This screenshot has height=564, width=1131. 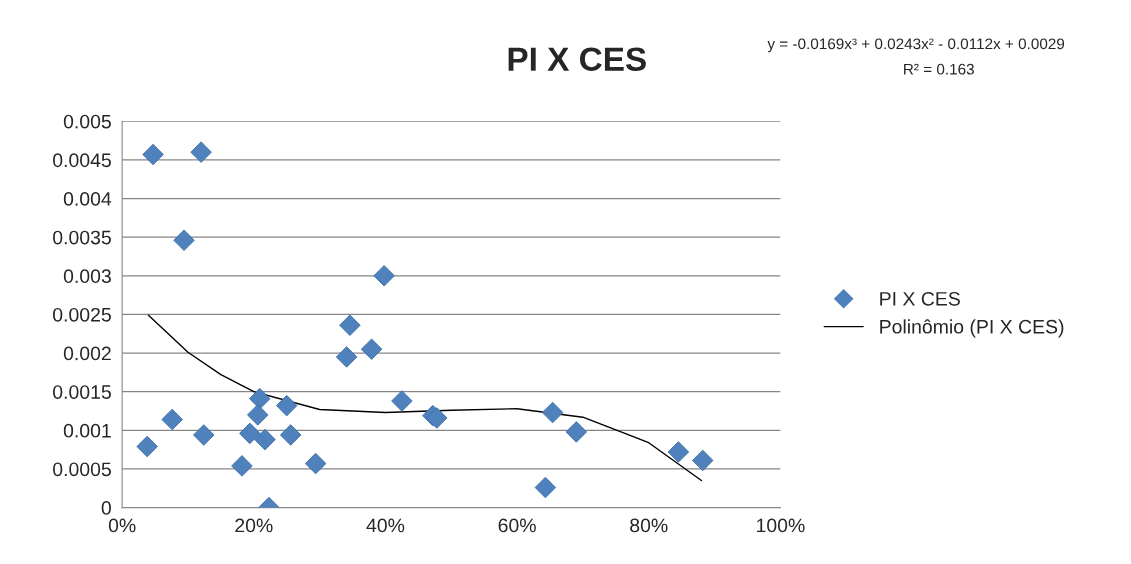 What do you see at coordinates (82, 469) in the screenshot?
I see `y-tick-label: 0.0005` at bounding box center [82, 469].